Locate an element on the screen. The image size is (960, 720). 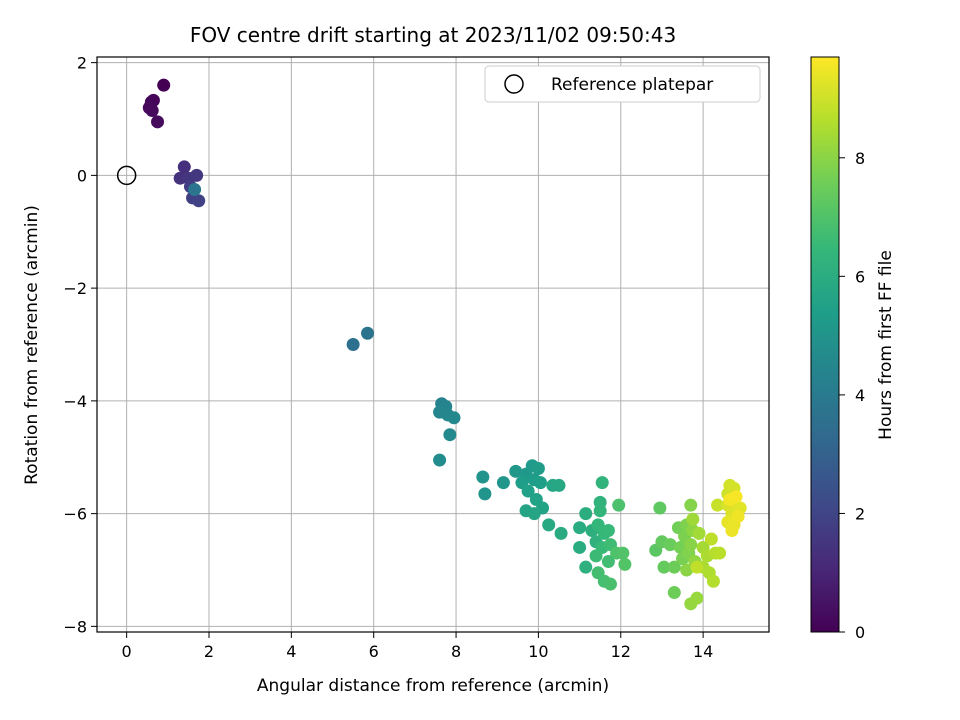
y-axis-ticks: 2 0 −2 −4 −6 −8 is located at coordinates (80, 345).